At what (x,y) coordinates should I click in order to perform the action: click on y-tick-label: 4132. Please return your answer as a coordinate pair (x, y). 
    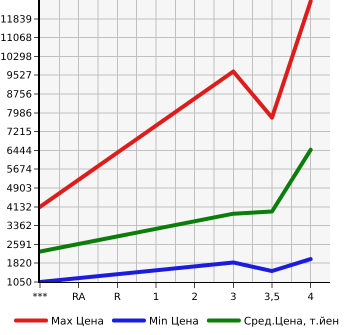
    Looking at the image, I should click on (19, 208).